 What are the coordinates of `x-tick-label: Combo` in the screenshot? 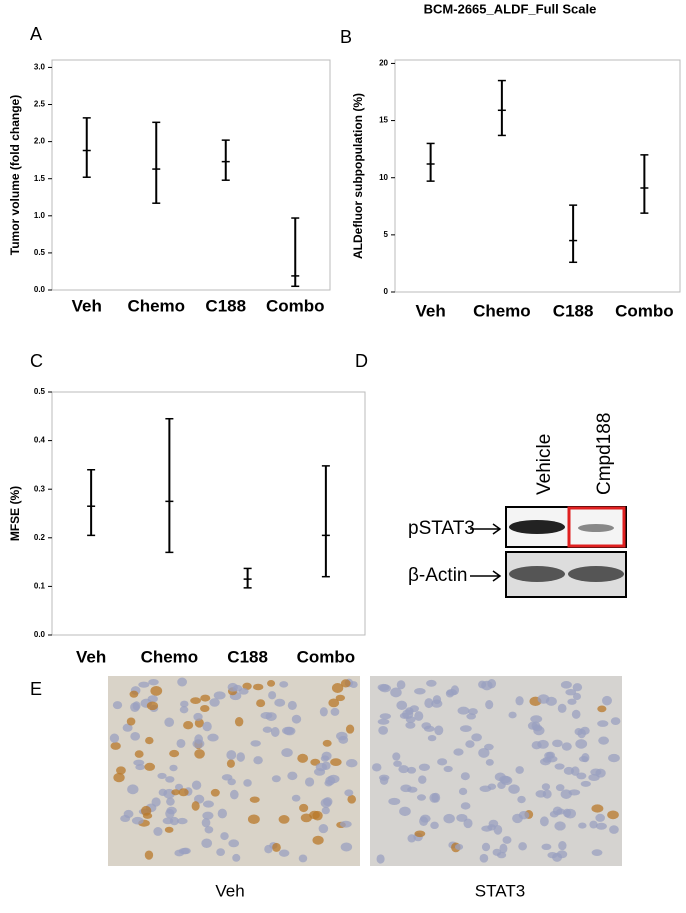 It's located at (295, 305).